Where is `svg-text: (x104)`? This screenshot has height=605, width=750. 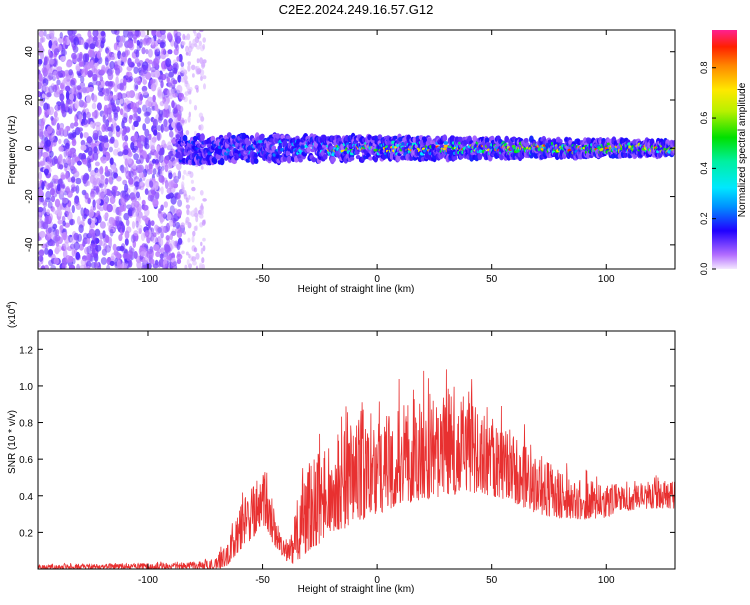 svg-text: (x104) is located at coordinates (12, 314).